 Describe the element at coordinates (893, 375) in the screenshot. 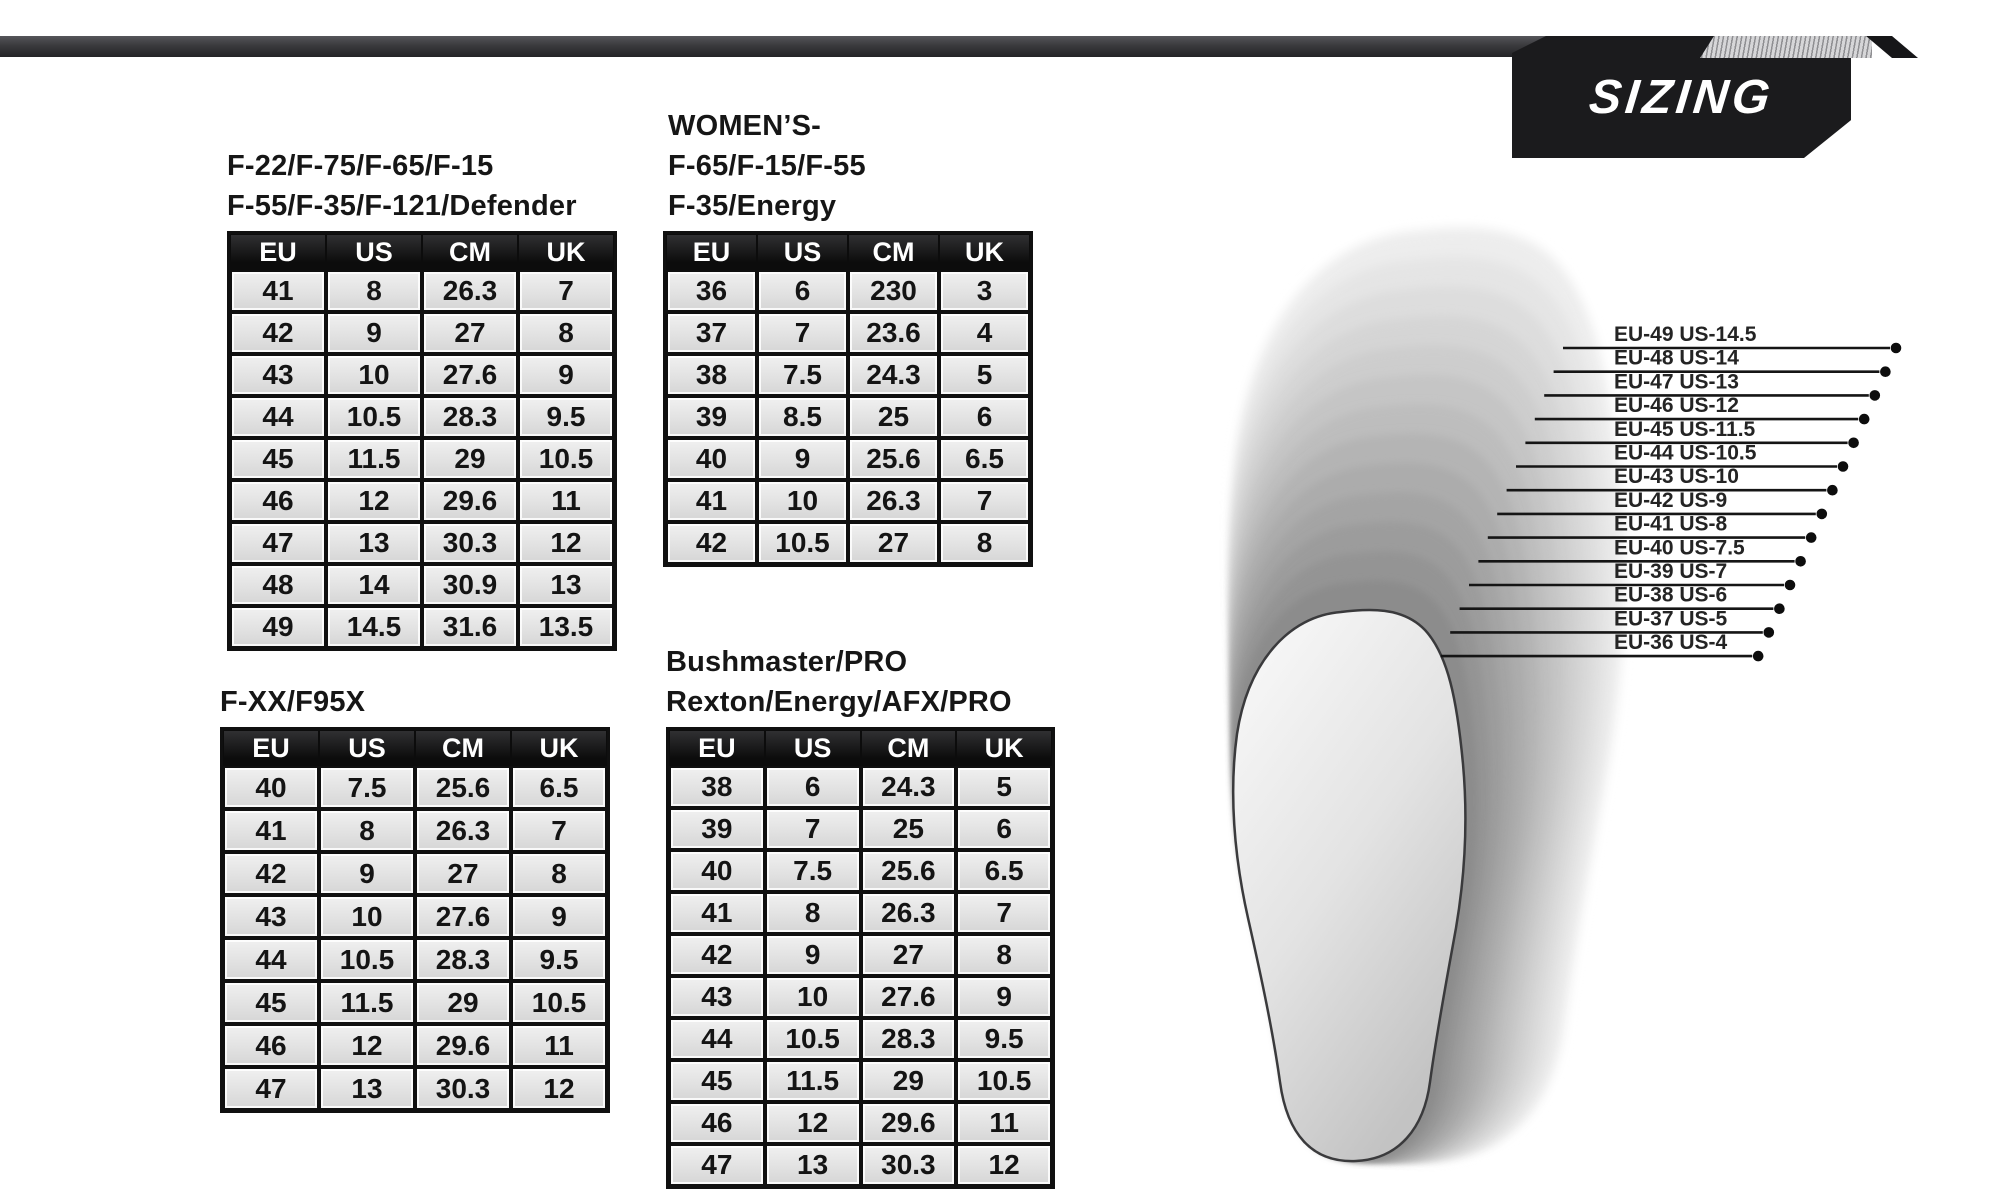

I see `size-cell: 24.3` at that location.